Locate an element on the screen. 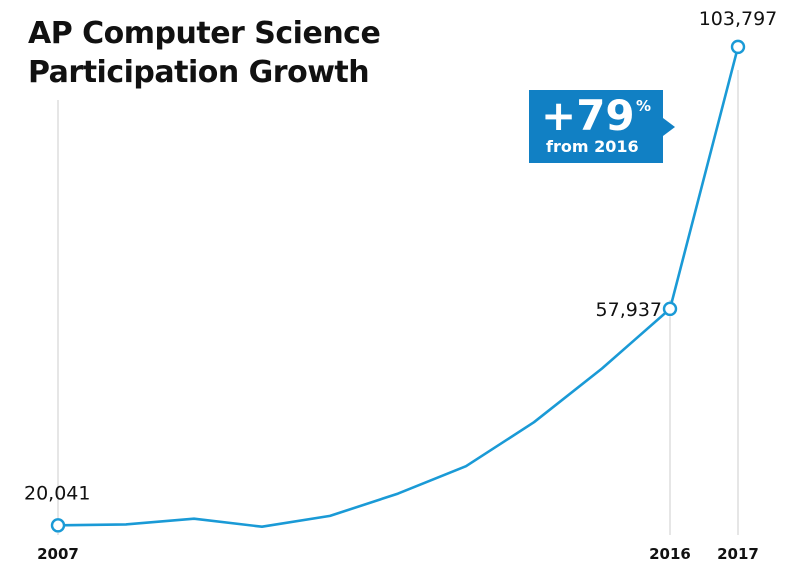 Image resolution: width=786 pixels, height=577 pixels. data-point-2017 is located at coordinates (738, 47).